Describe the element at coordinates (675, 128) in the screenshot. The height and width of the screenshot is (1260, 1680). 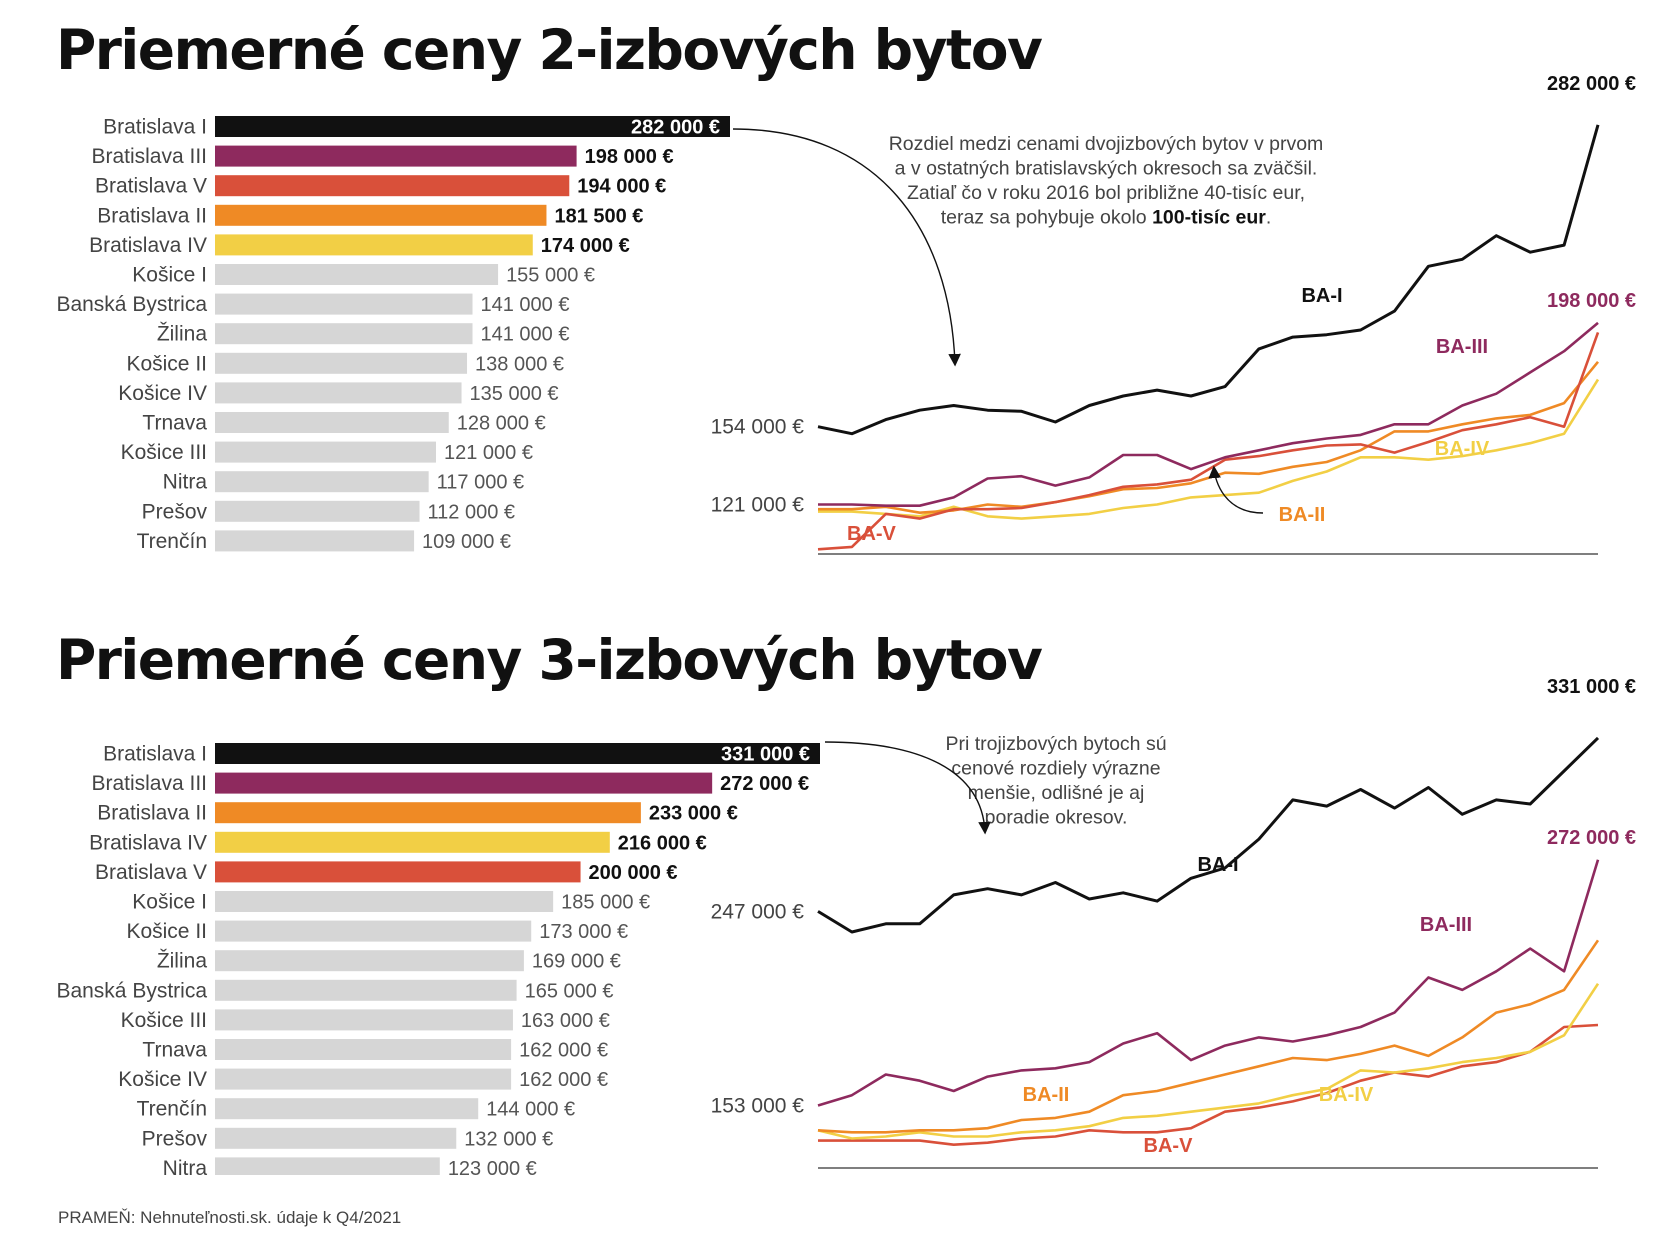
I see `bar-value-bratislava-i: 282 000 €` at that location.